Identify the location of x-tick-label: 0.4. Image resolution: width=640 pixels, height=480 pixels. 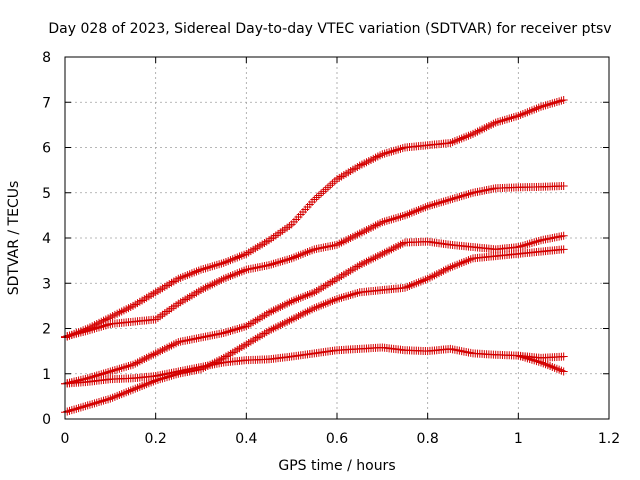
(246, 439).